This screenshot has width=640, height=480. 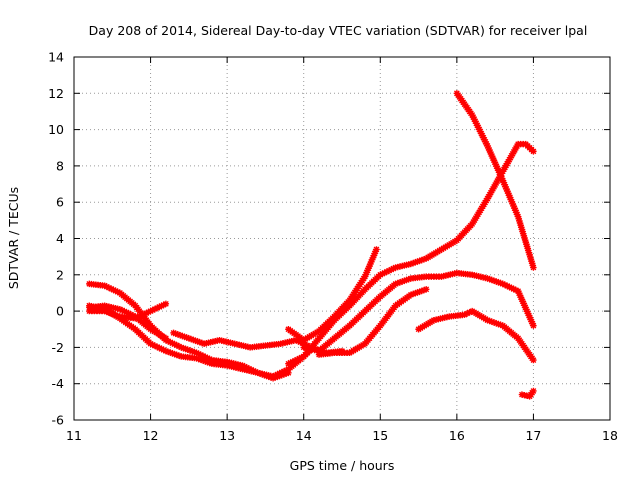 What do you see at coordinates (58, 347) in the screenshot?
I see `y-tick-label: -2` at bounding box center [58, 347].